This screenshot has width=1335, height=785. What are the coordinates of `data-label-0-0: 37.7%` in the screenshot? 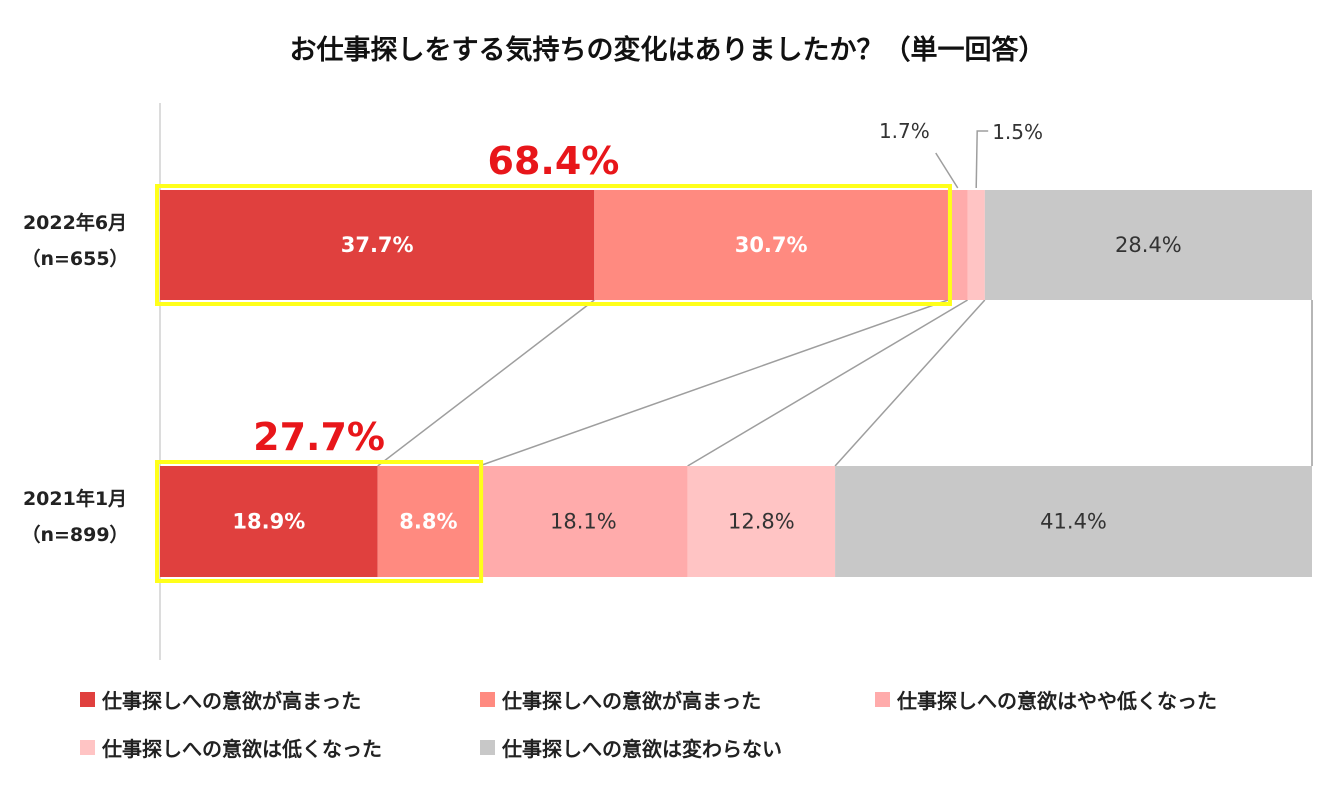 It's located at (377, 245).